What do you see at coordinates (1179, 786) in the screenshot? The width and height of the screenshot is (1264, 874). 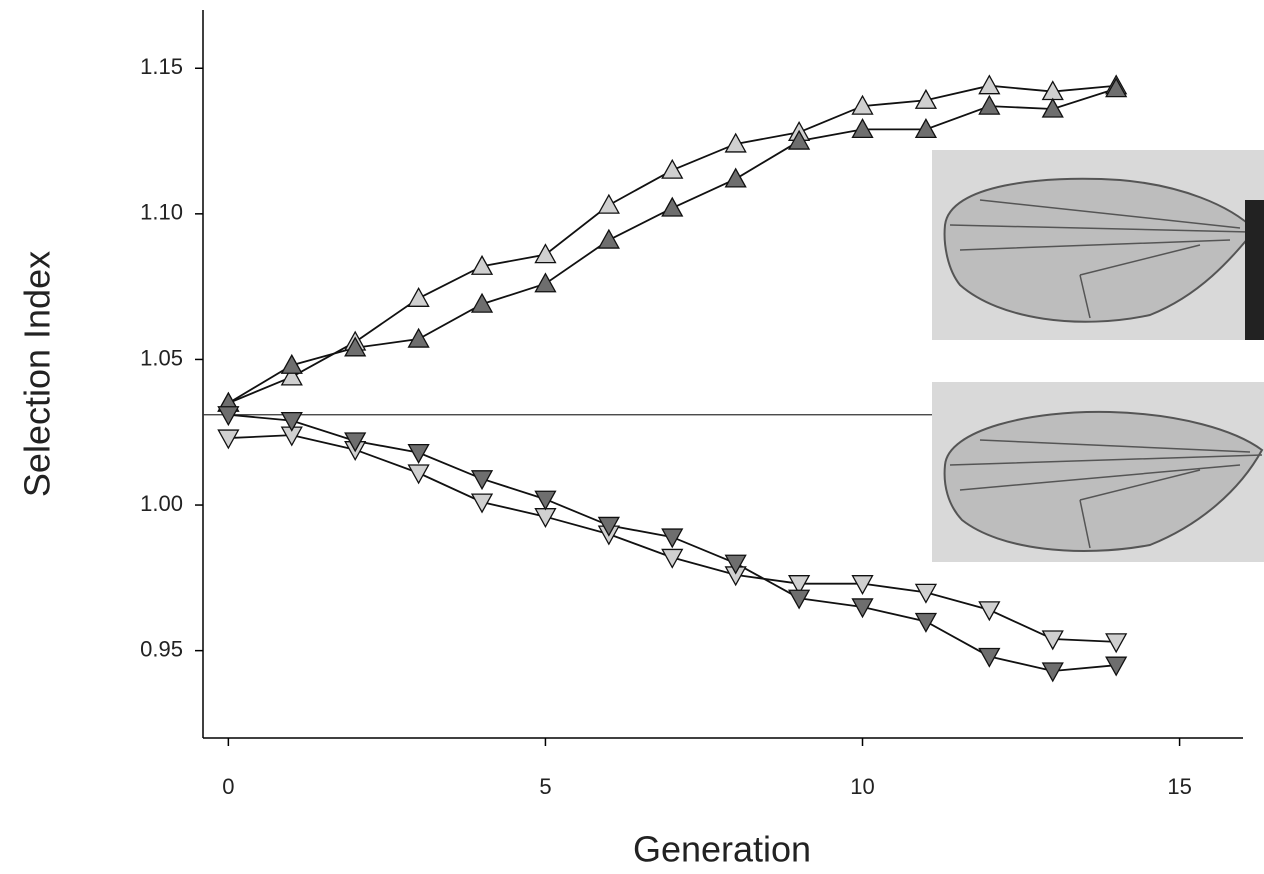 I see `x-tick-label: 15` at bounding box center [1179, 786].